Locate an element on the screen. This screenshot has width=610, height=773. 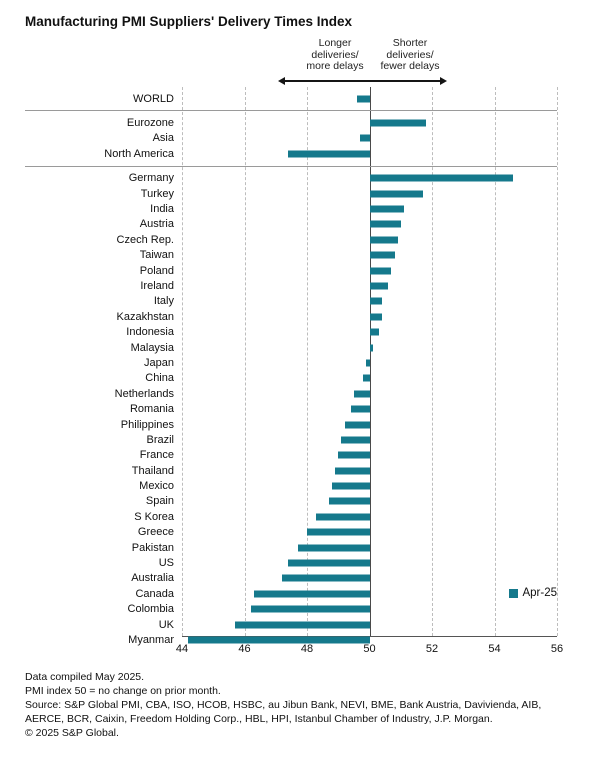
row-label: US is located at coordinates (166, 563).